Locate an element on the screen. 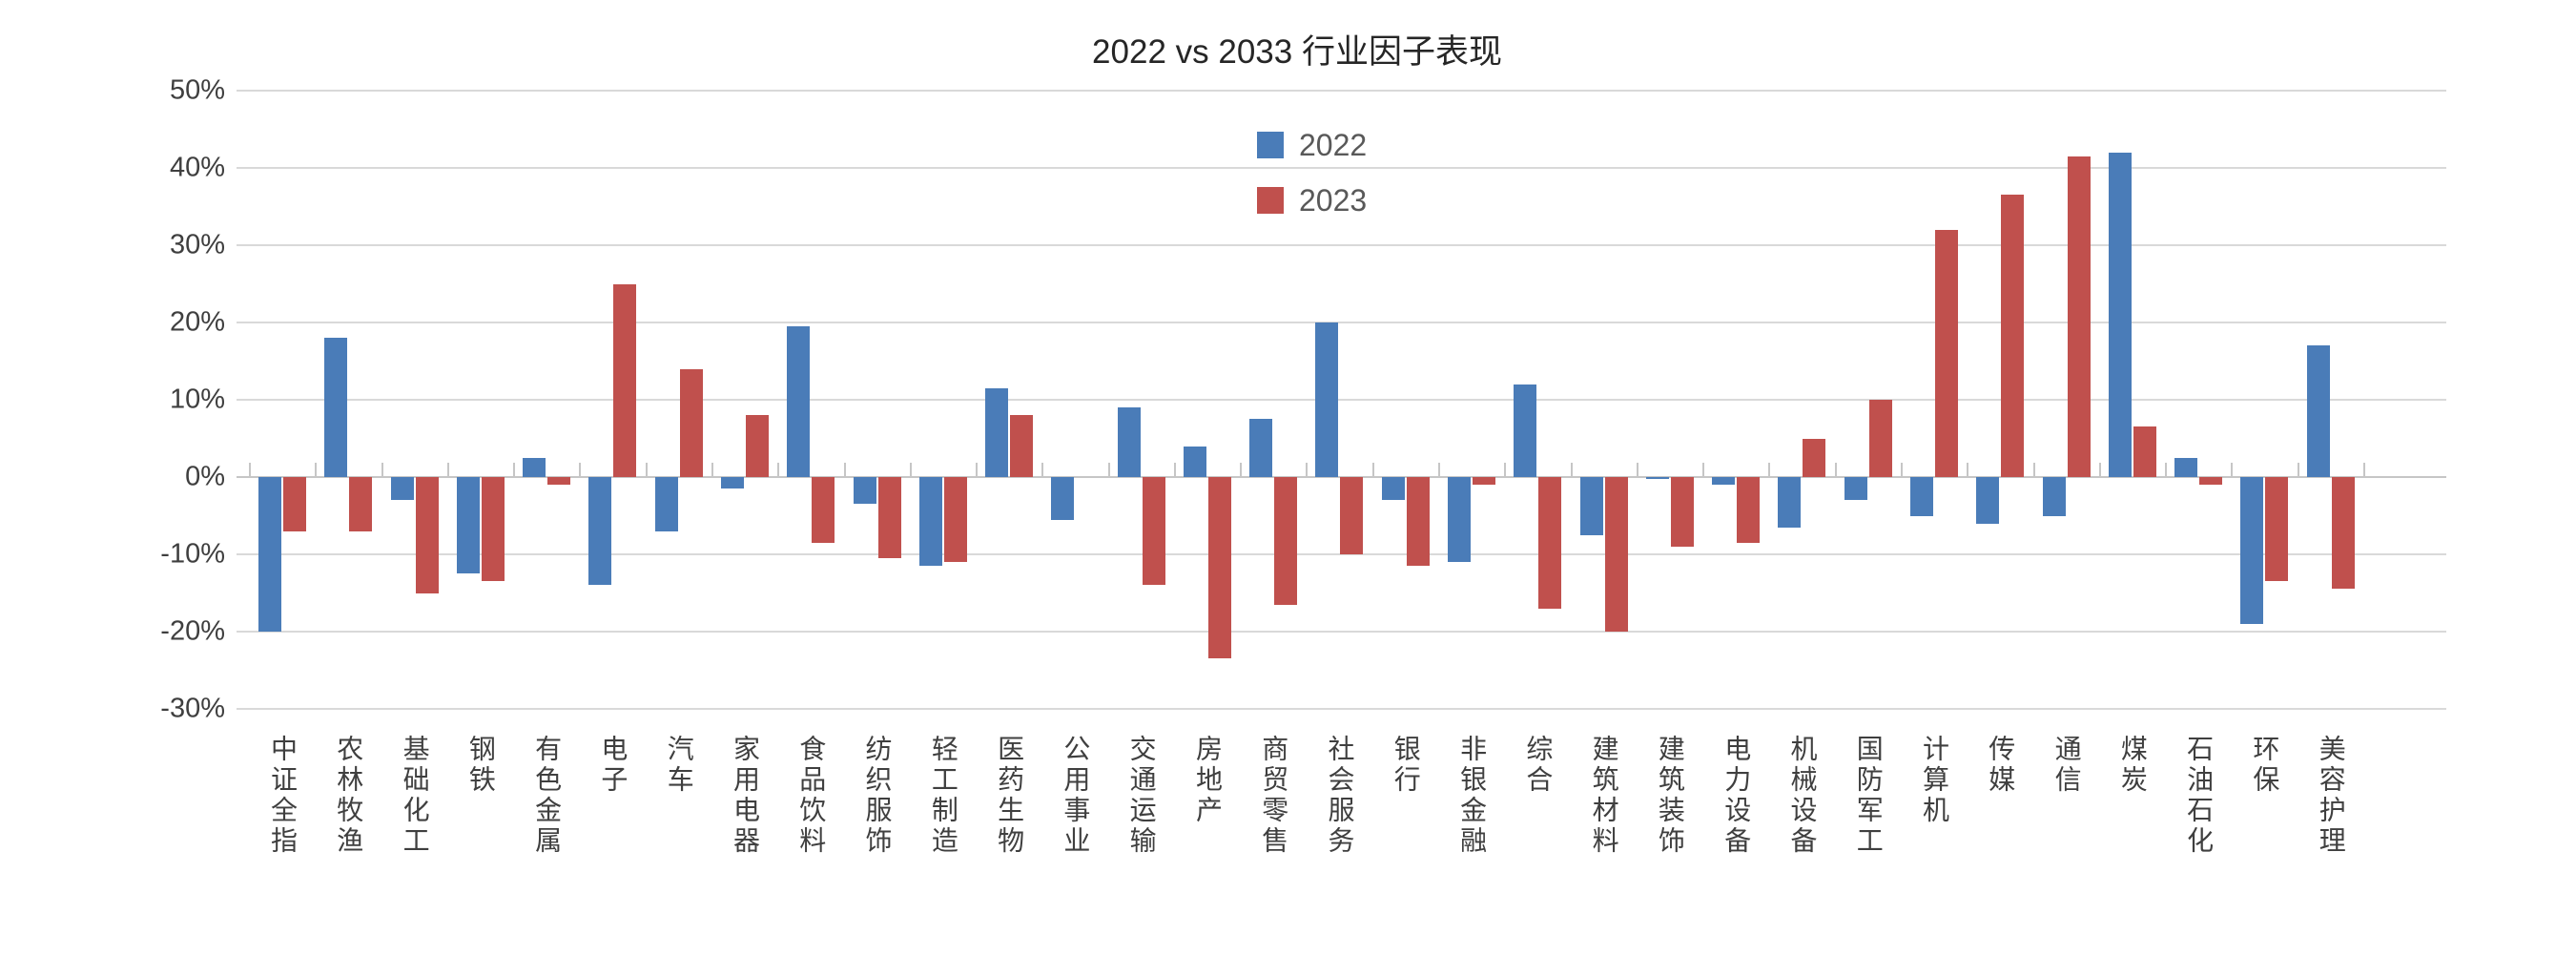 The height and width of the screenshot is (956, 2576). gridline--10 is located at coordinates (1341, 554).